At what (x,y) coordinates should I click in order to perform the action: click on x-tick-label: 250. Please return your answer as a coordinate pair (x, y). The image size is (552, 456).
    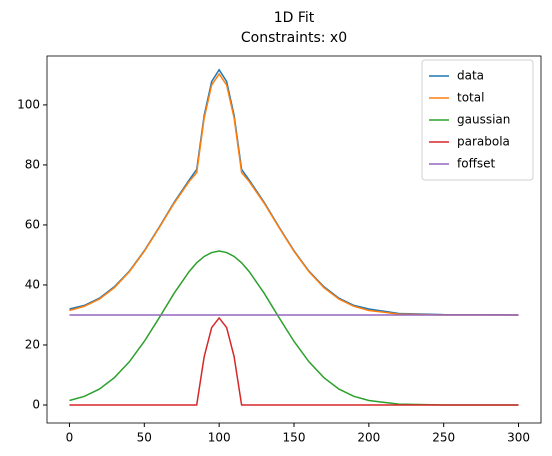
    Looking at the image, I should click on (443, 438).